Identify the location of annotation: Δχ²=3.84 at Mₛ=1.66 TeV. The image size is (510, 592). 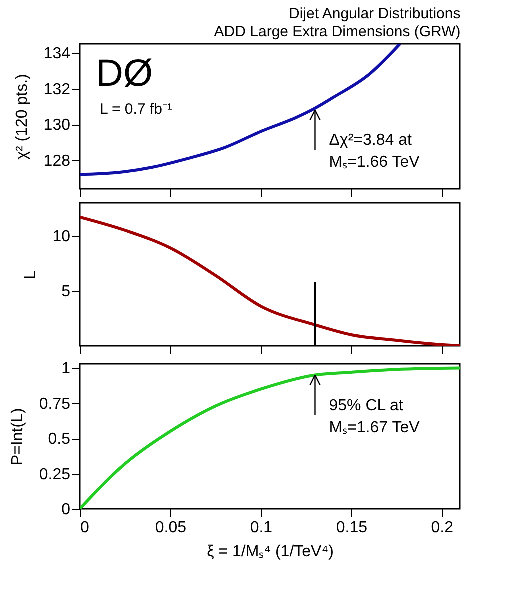
(374, 152).